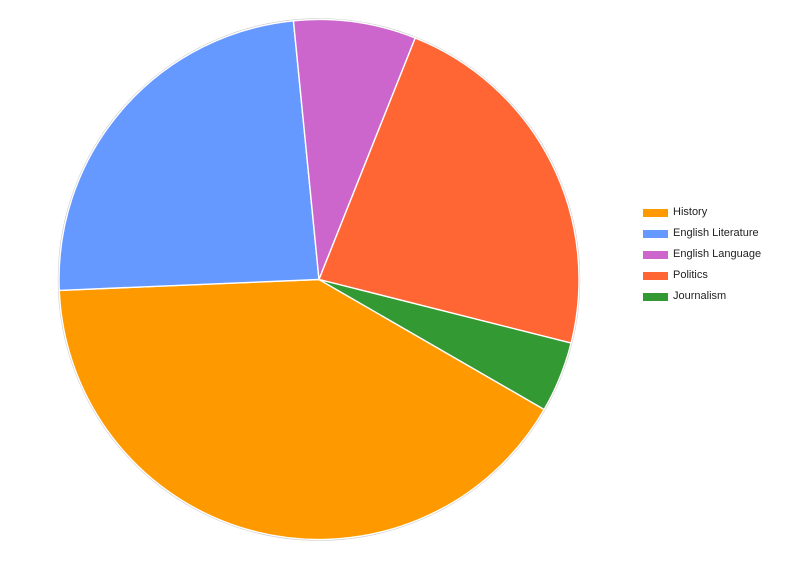 This screenshot has width=800, height=564. Describe the element at coordinates (655, 296) in the screenshot. I see `legend-swatch-journalism` at that location.